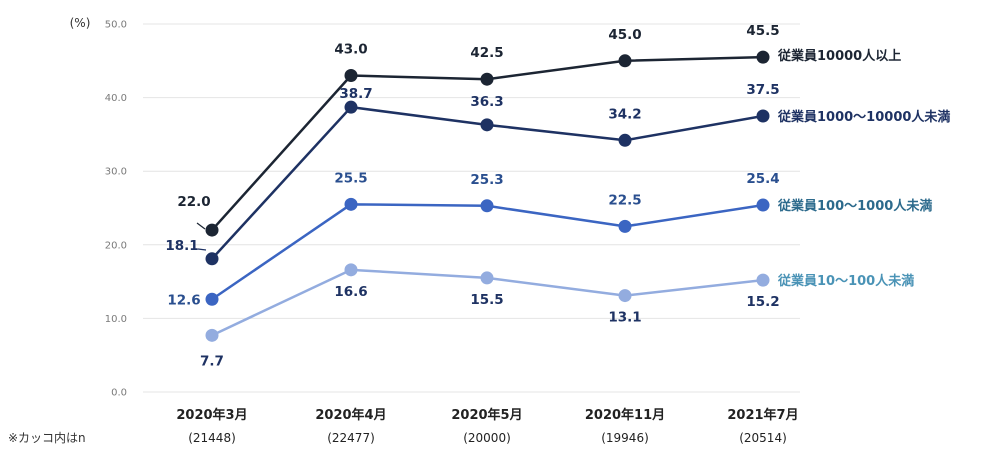 Image resolution: width=994 pixels, height=453 pixels. Describe the element at coordinates (355, 94) in the screenshot. I see `data-label: 38.7` at that location.